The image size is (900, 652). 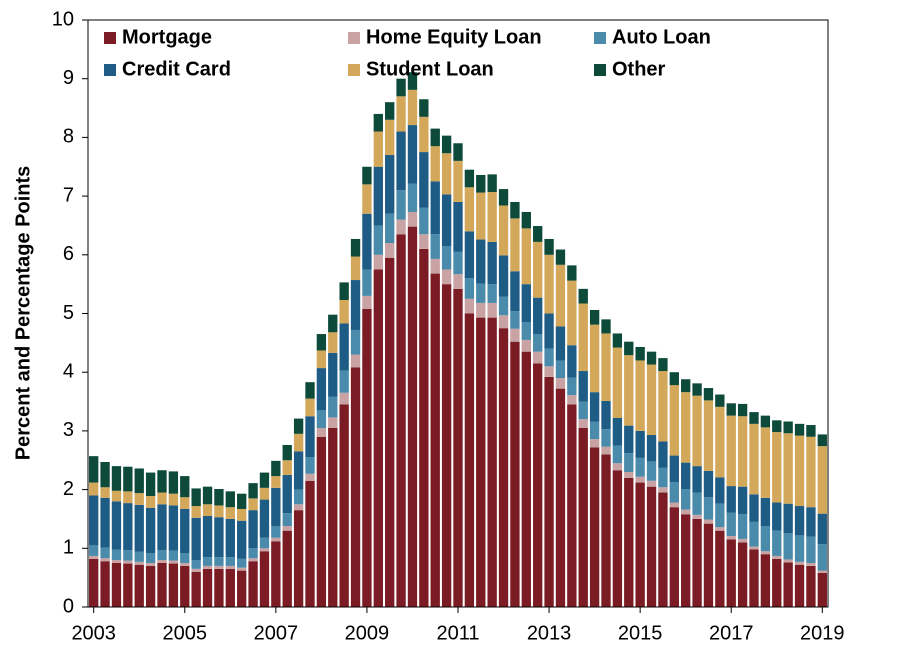 What do you see at coordinates (457, 633) in the screenshot?
I see `x-tick-label: 2011` at bounding box center [457, 633].